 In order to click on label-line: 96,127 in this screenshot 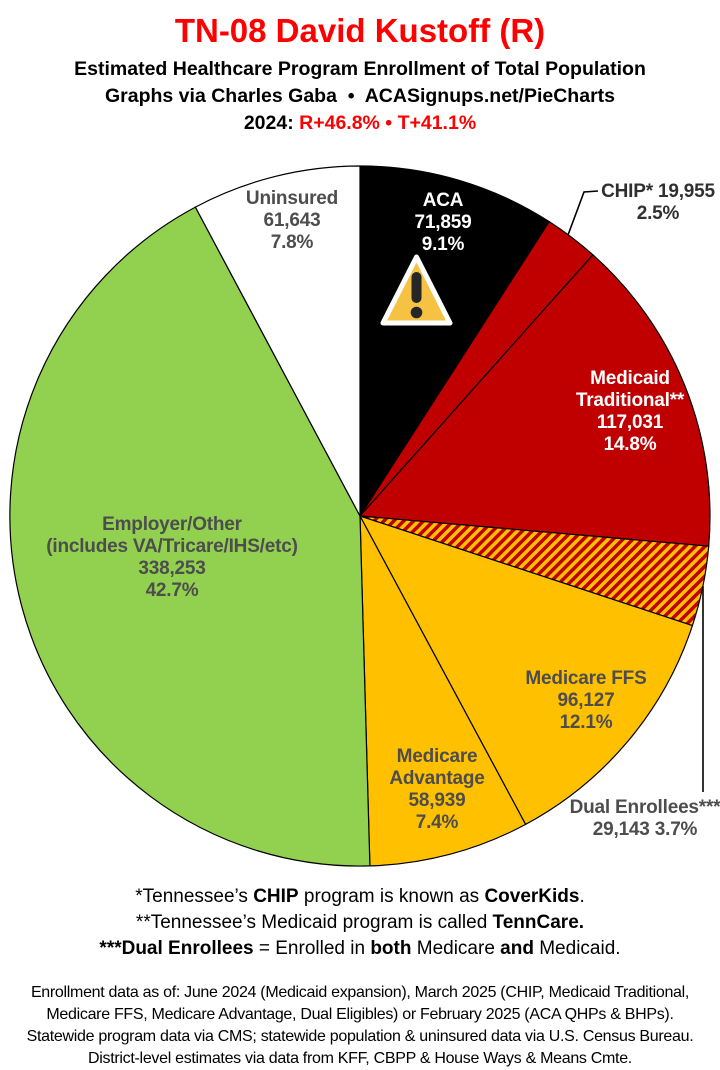, I will do `click(586, 700)`.